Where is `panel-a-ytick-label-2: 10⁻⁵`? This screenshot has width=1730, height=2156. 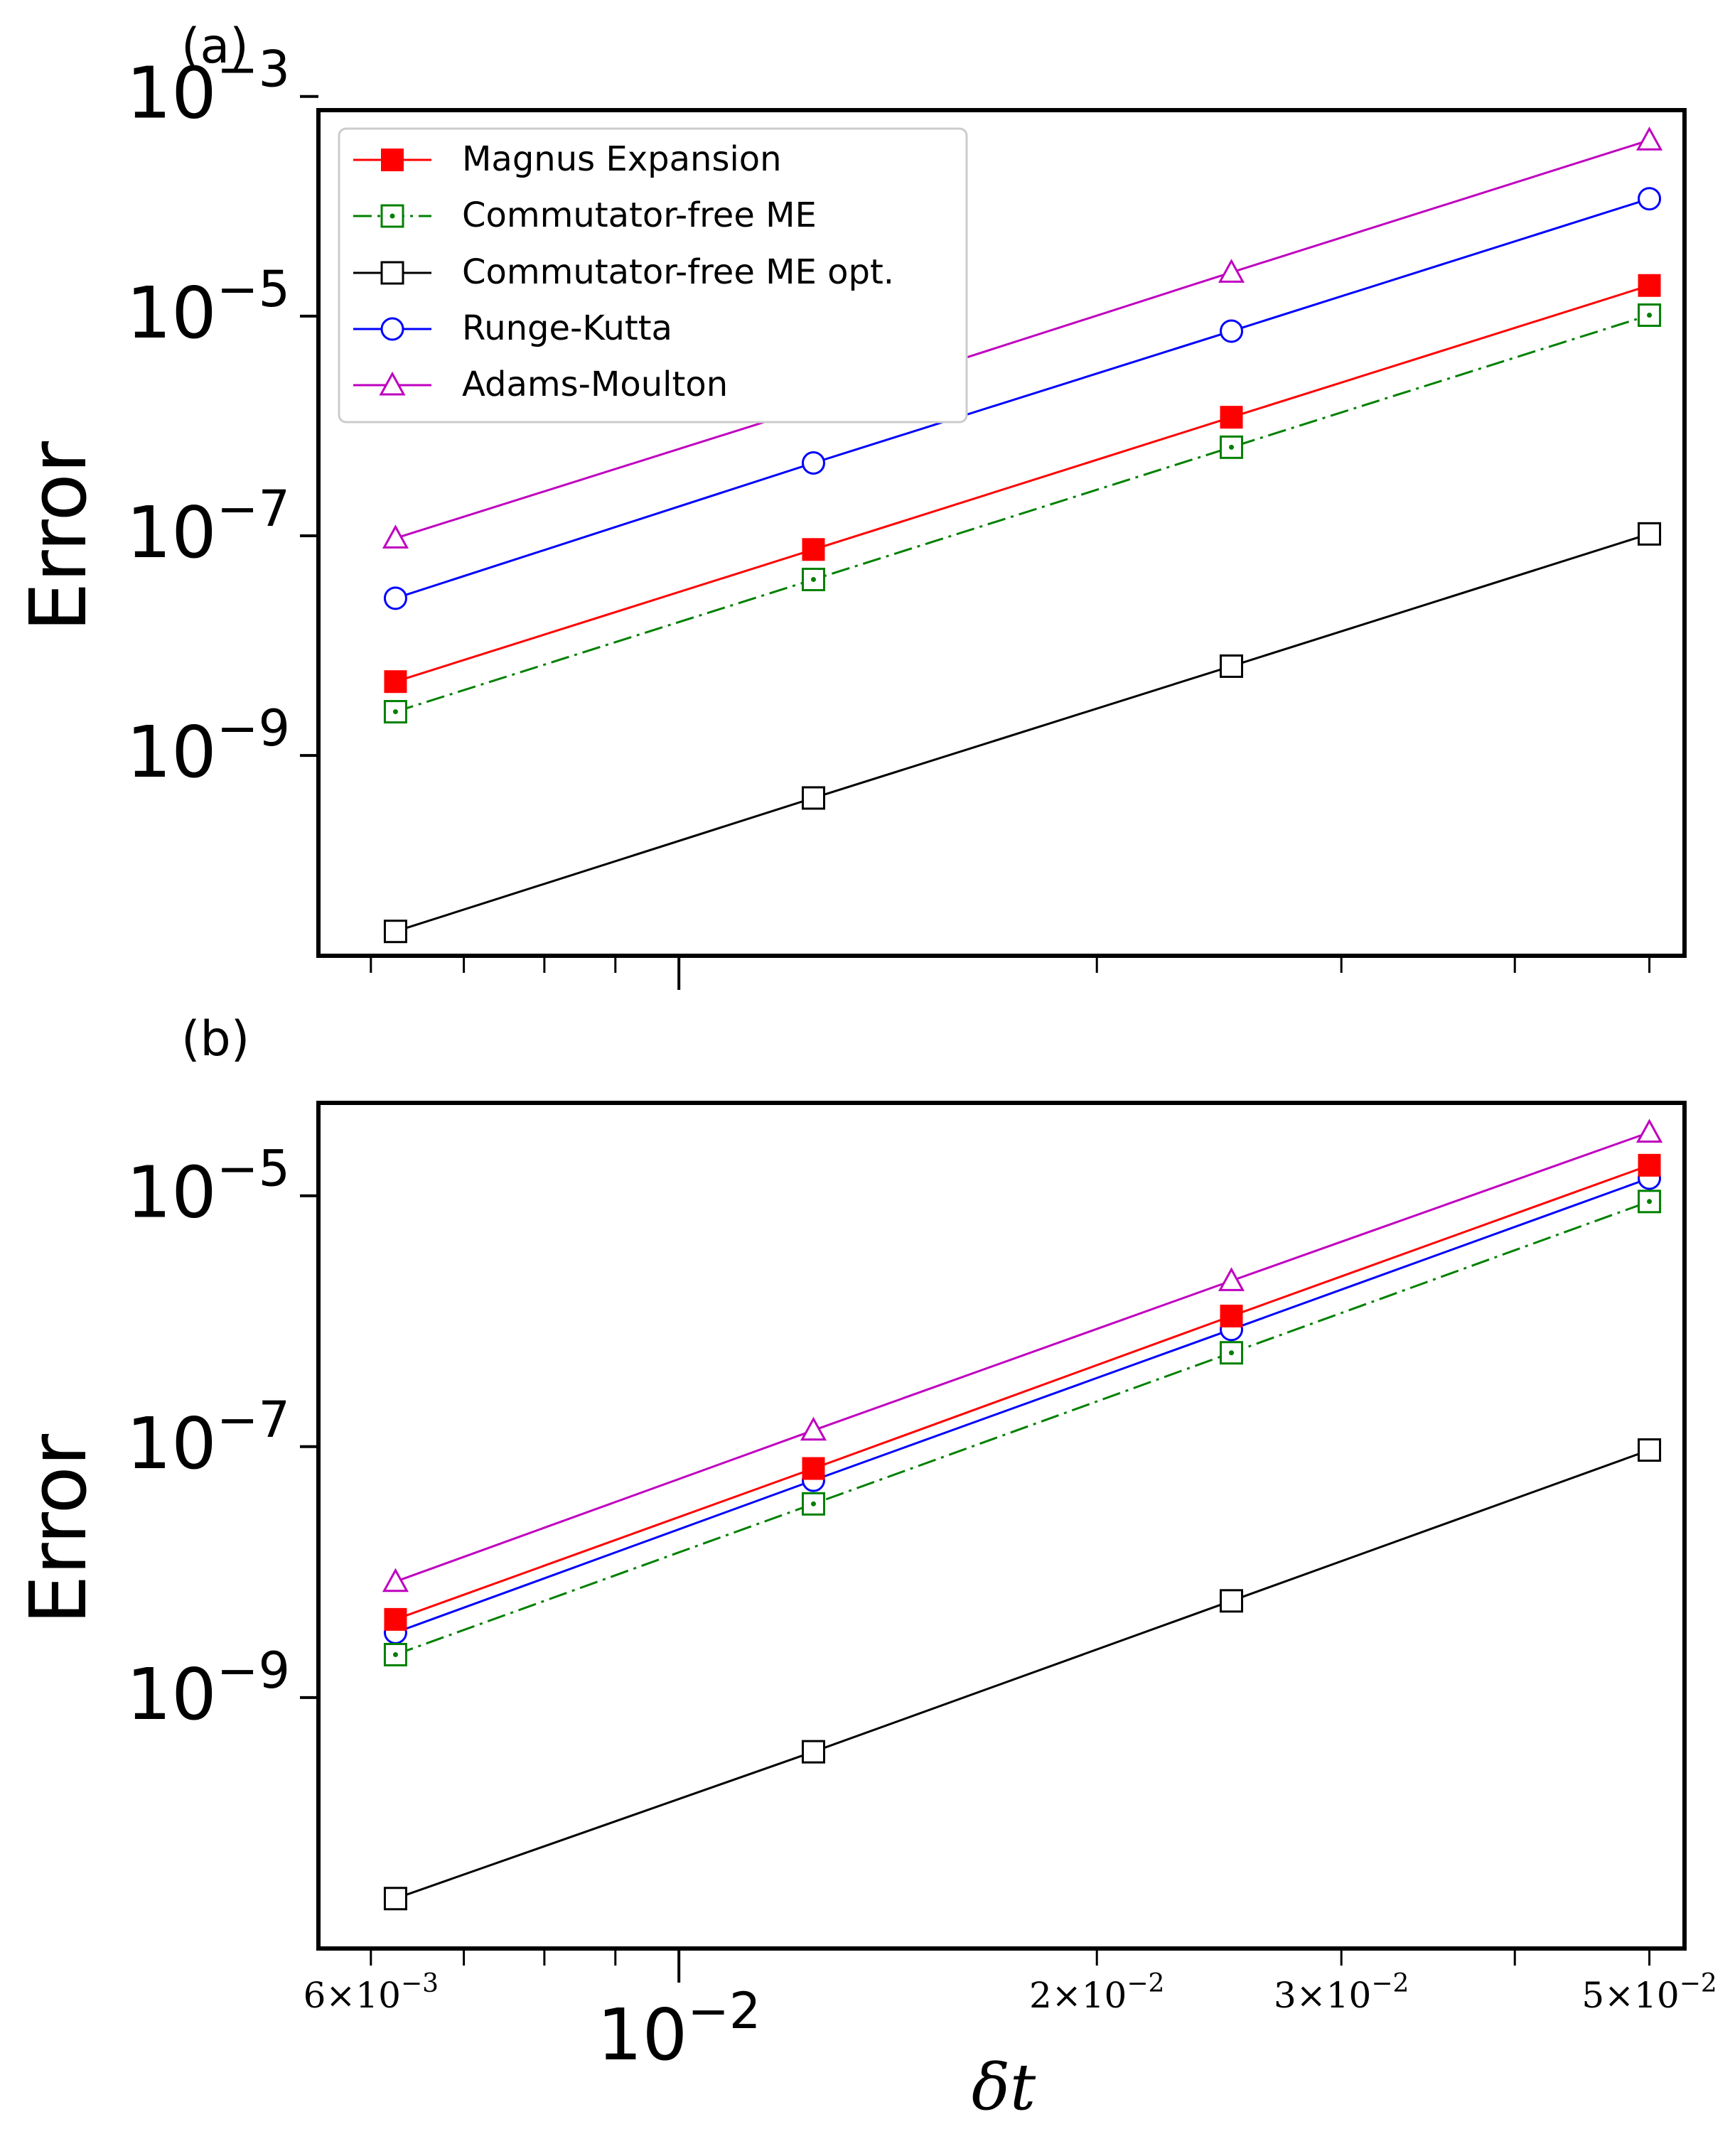
panel-a-ytick-label-2: 10⁻⁵ is located at coordinates (208, 307).